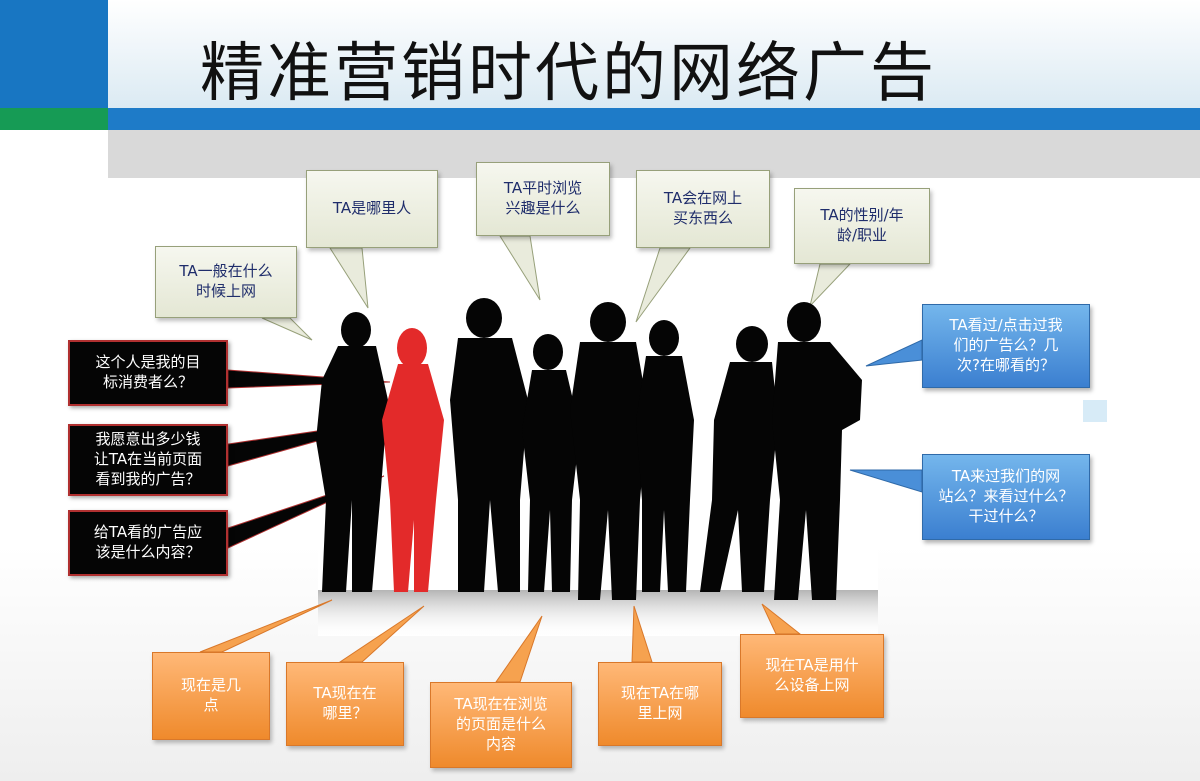 Image resolution: width=1200 pixels, height=781 pixels. I want to click on callout-text: TA现在在浏览 的页面是什么 内容, so click(501, 724).